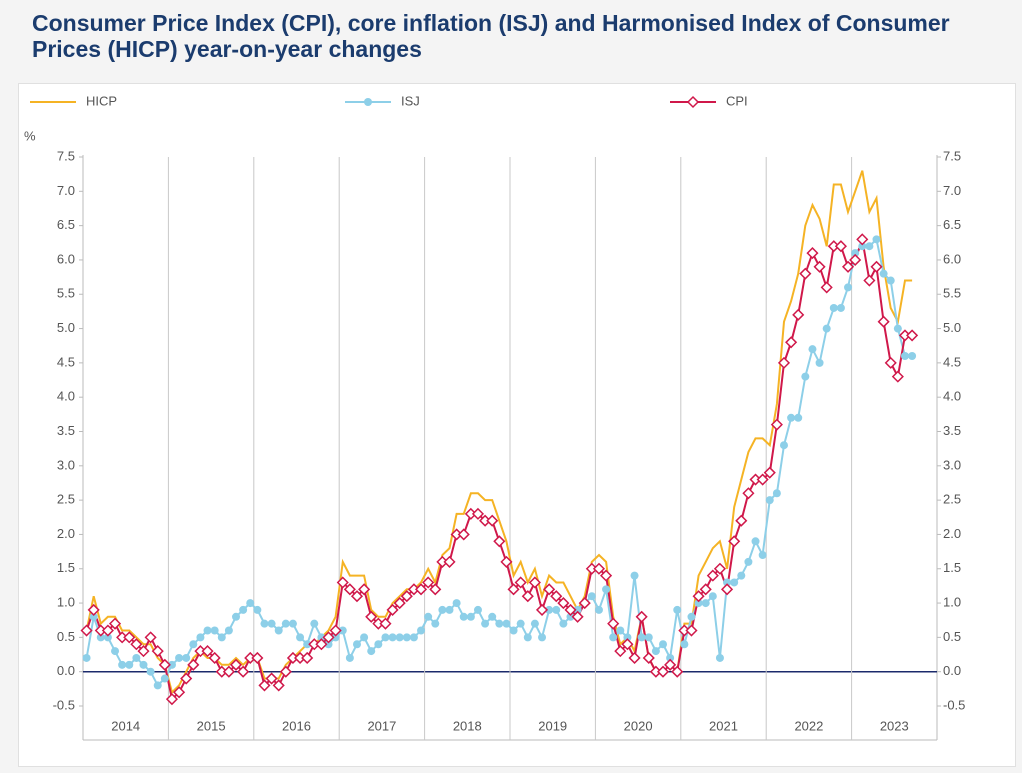  Describe the element at coordinates (952, 258) in the screenshot. I see `y2-tick-label: 6.0` at that location.